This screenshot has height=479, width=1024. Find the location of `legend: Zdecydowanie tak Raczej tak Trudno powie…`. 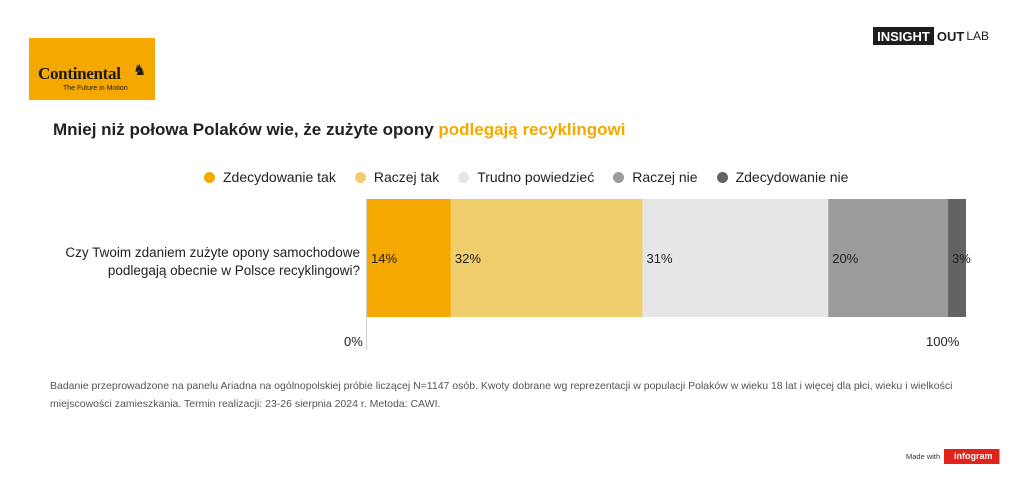

legend: Zdecydowanie tak Raczej tak Trudno powie… is located at coordinates (535, 177).